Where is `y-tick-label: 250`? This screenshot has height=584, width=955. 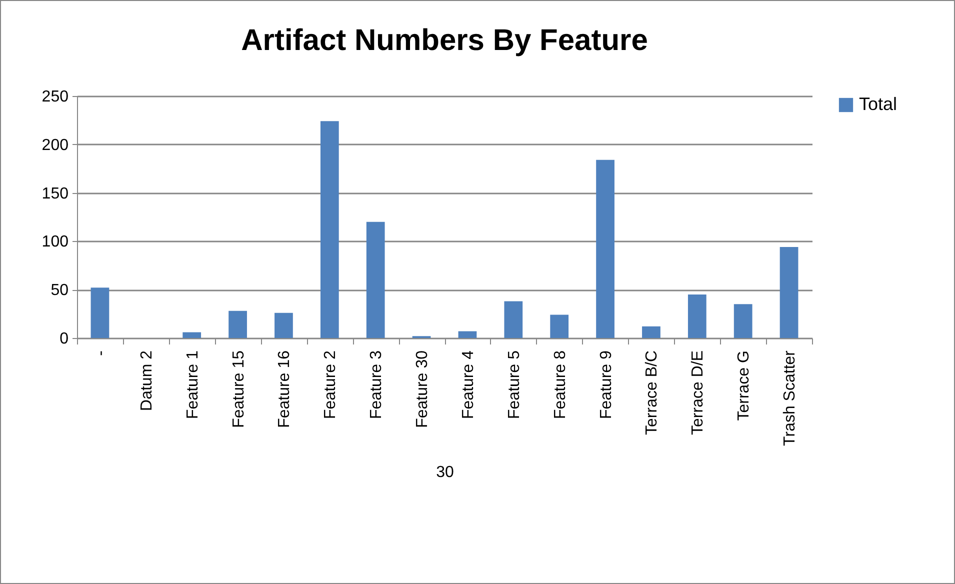
y-tick-label: 250 is located at coordinates (55, 97).